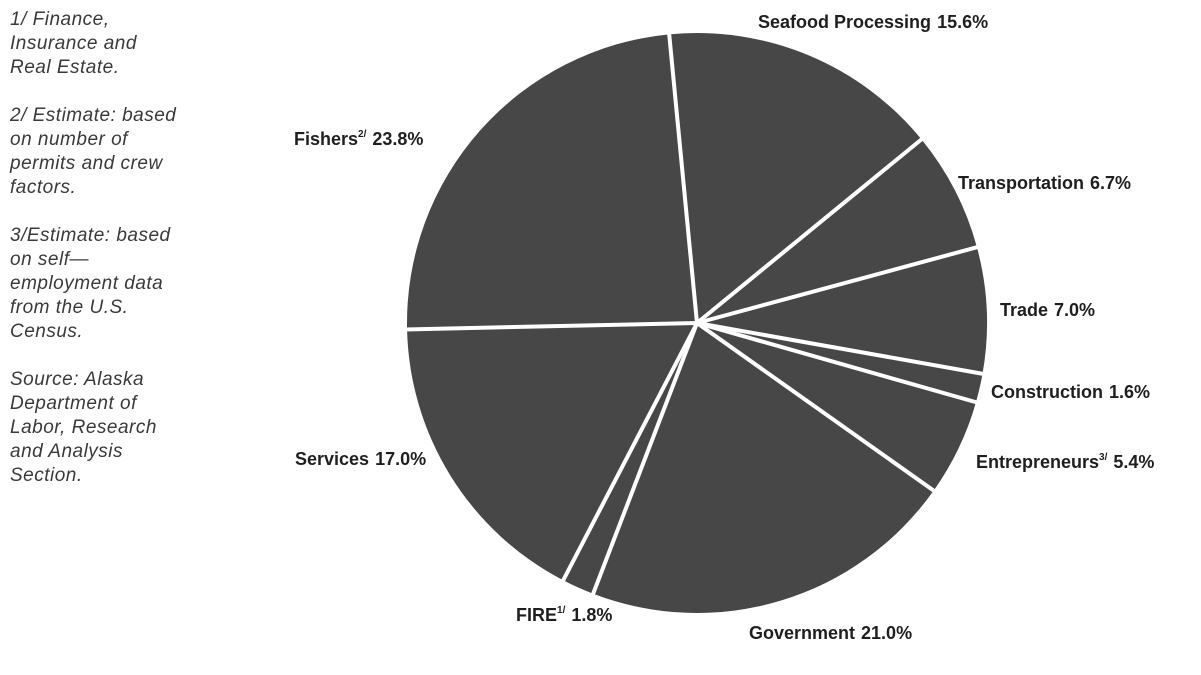  What do you see at coordinates (844, 22) in the screenshot?
I see `slice-label-name: Seafood Processing` at bounding box center [844, 22].